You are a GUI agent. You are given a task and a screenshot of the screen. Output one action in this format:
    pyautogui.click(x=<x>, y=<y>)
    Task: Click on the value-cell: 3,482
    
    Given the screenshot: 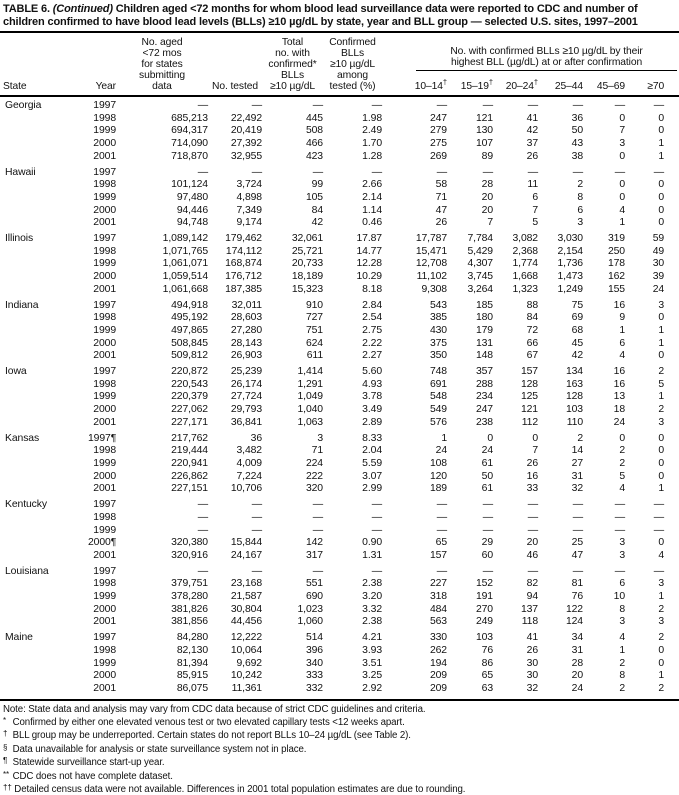 What is the action you would take?
    pyautogui.click(x=249, y=451)
    